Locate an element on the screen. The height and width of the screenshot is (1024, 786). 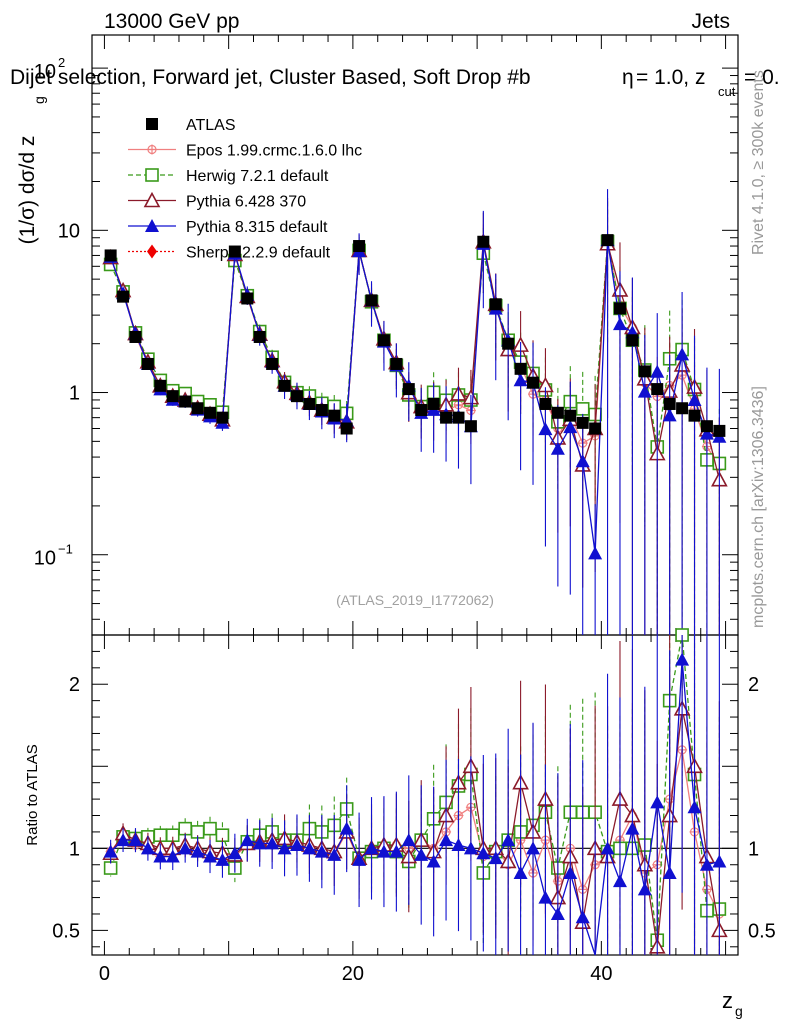
legend-label: Pythia 8.315 default is located at coordinates (257, 227).